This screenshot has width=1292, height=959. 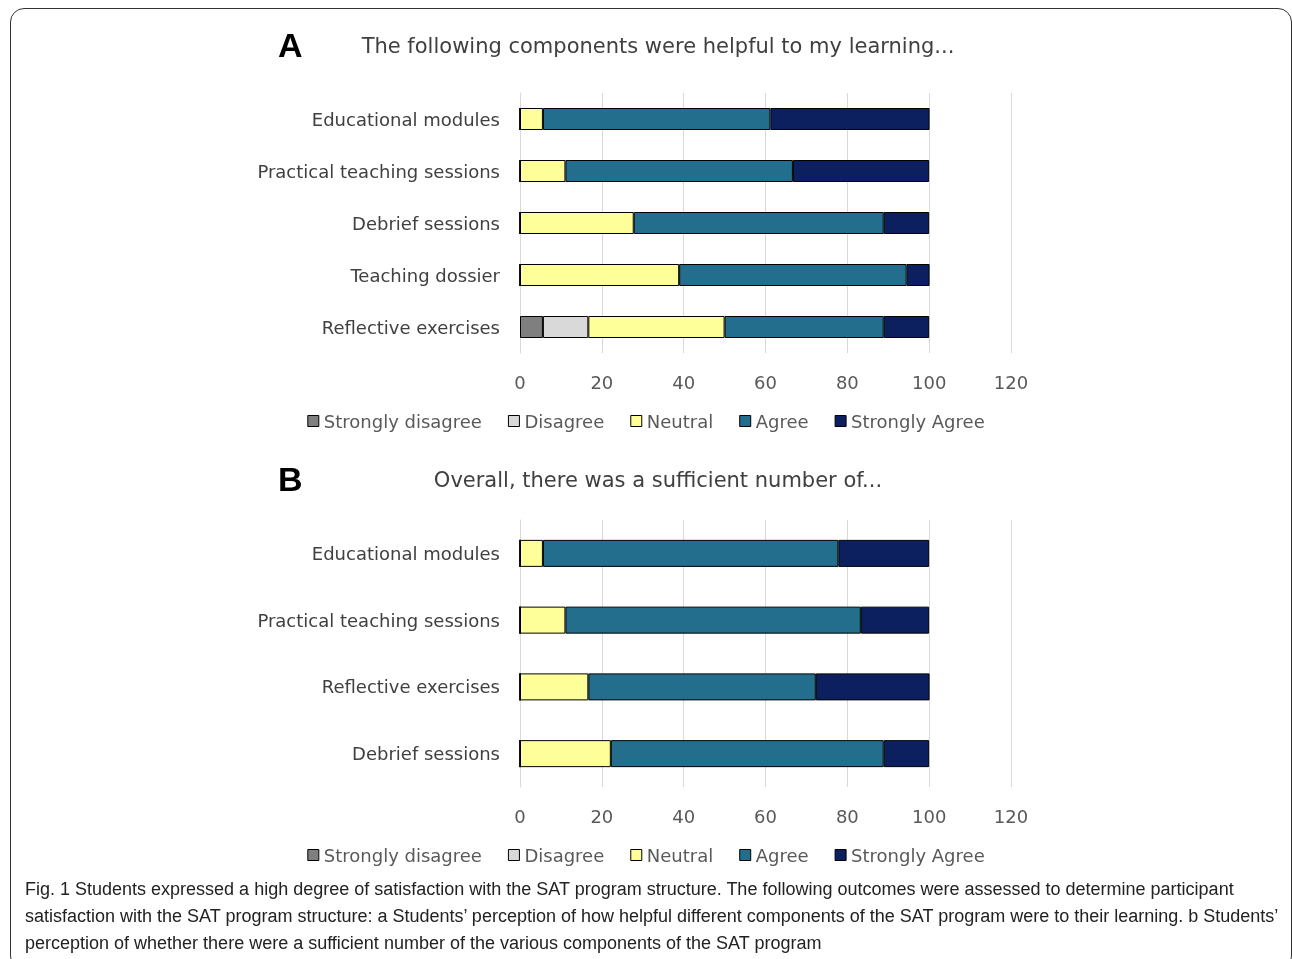 I want to click on text: A, so click(x=290, y=45).